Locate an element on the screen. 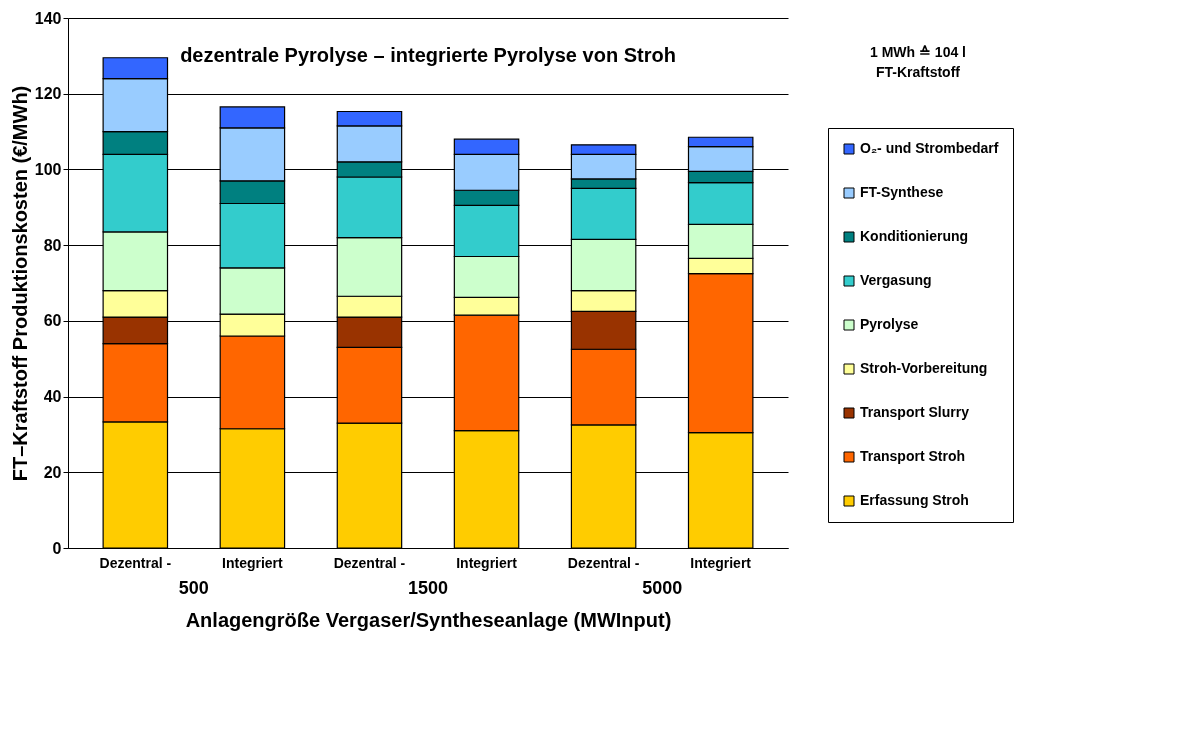 The height and width of the screenshot is (753, 1186). text: 500 is located at coordinates (193, 588).